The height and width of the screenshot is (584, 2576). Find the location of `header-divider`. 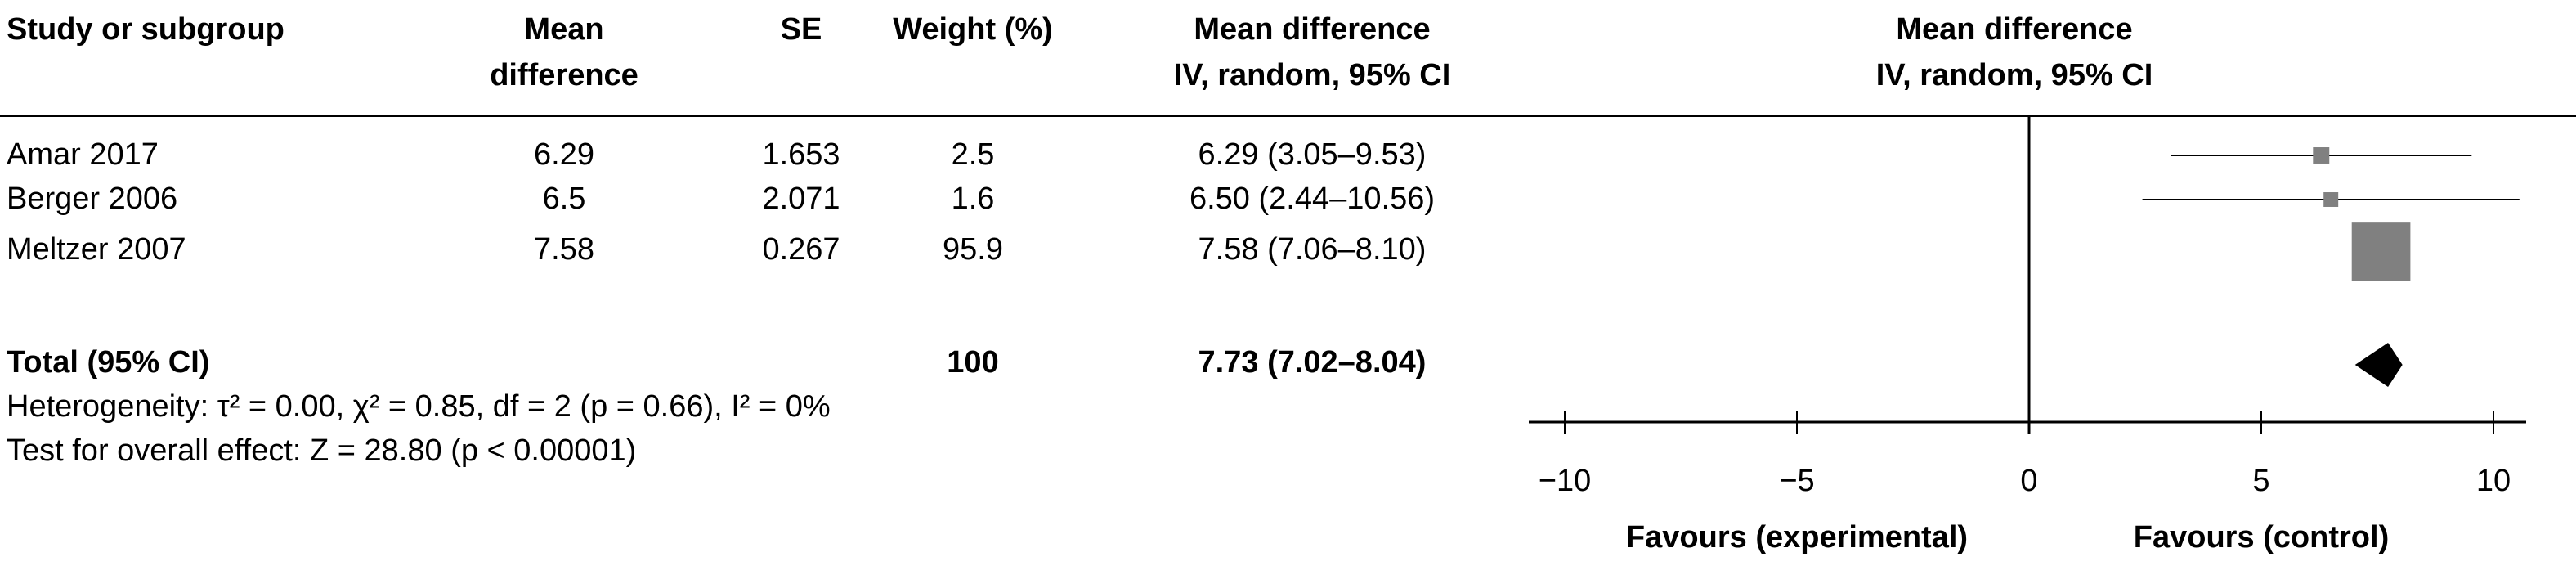

header-divider is located at coordinates (1288, 116).